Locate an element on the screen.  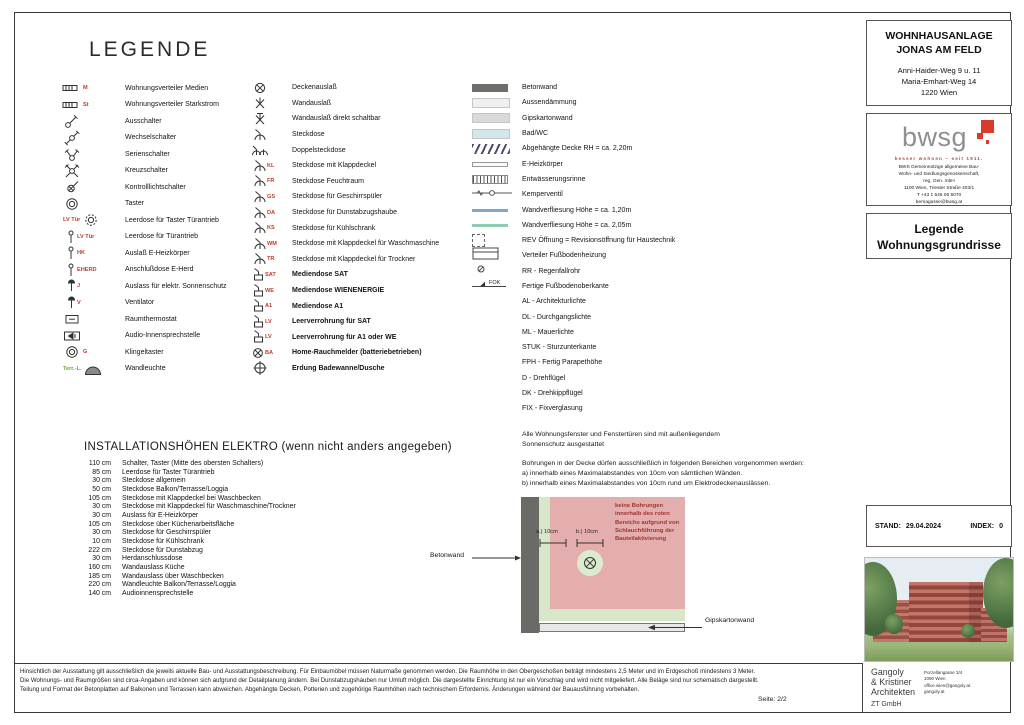
architect-address-line: 1090 Wien is located at coordinates (935, 679).